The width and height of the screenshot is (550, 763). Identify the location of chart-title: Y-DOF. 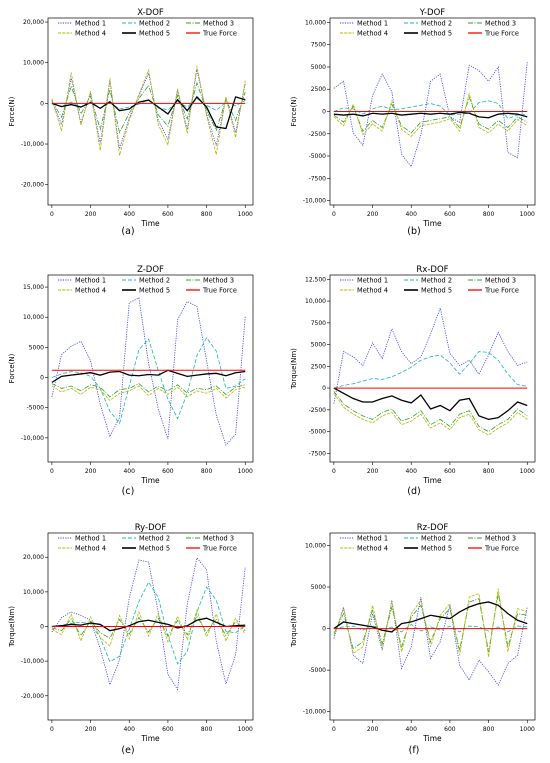
(432, 13).